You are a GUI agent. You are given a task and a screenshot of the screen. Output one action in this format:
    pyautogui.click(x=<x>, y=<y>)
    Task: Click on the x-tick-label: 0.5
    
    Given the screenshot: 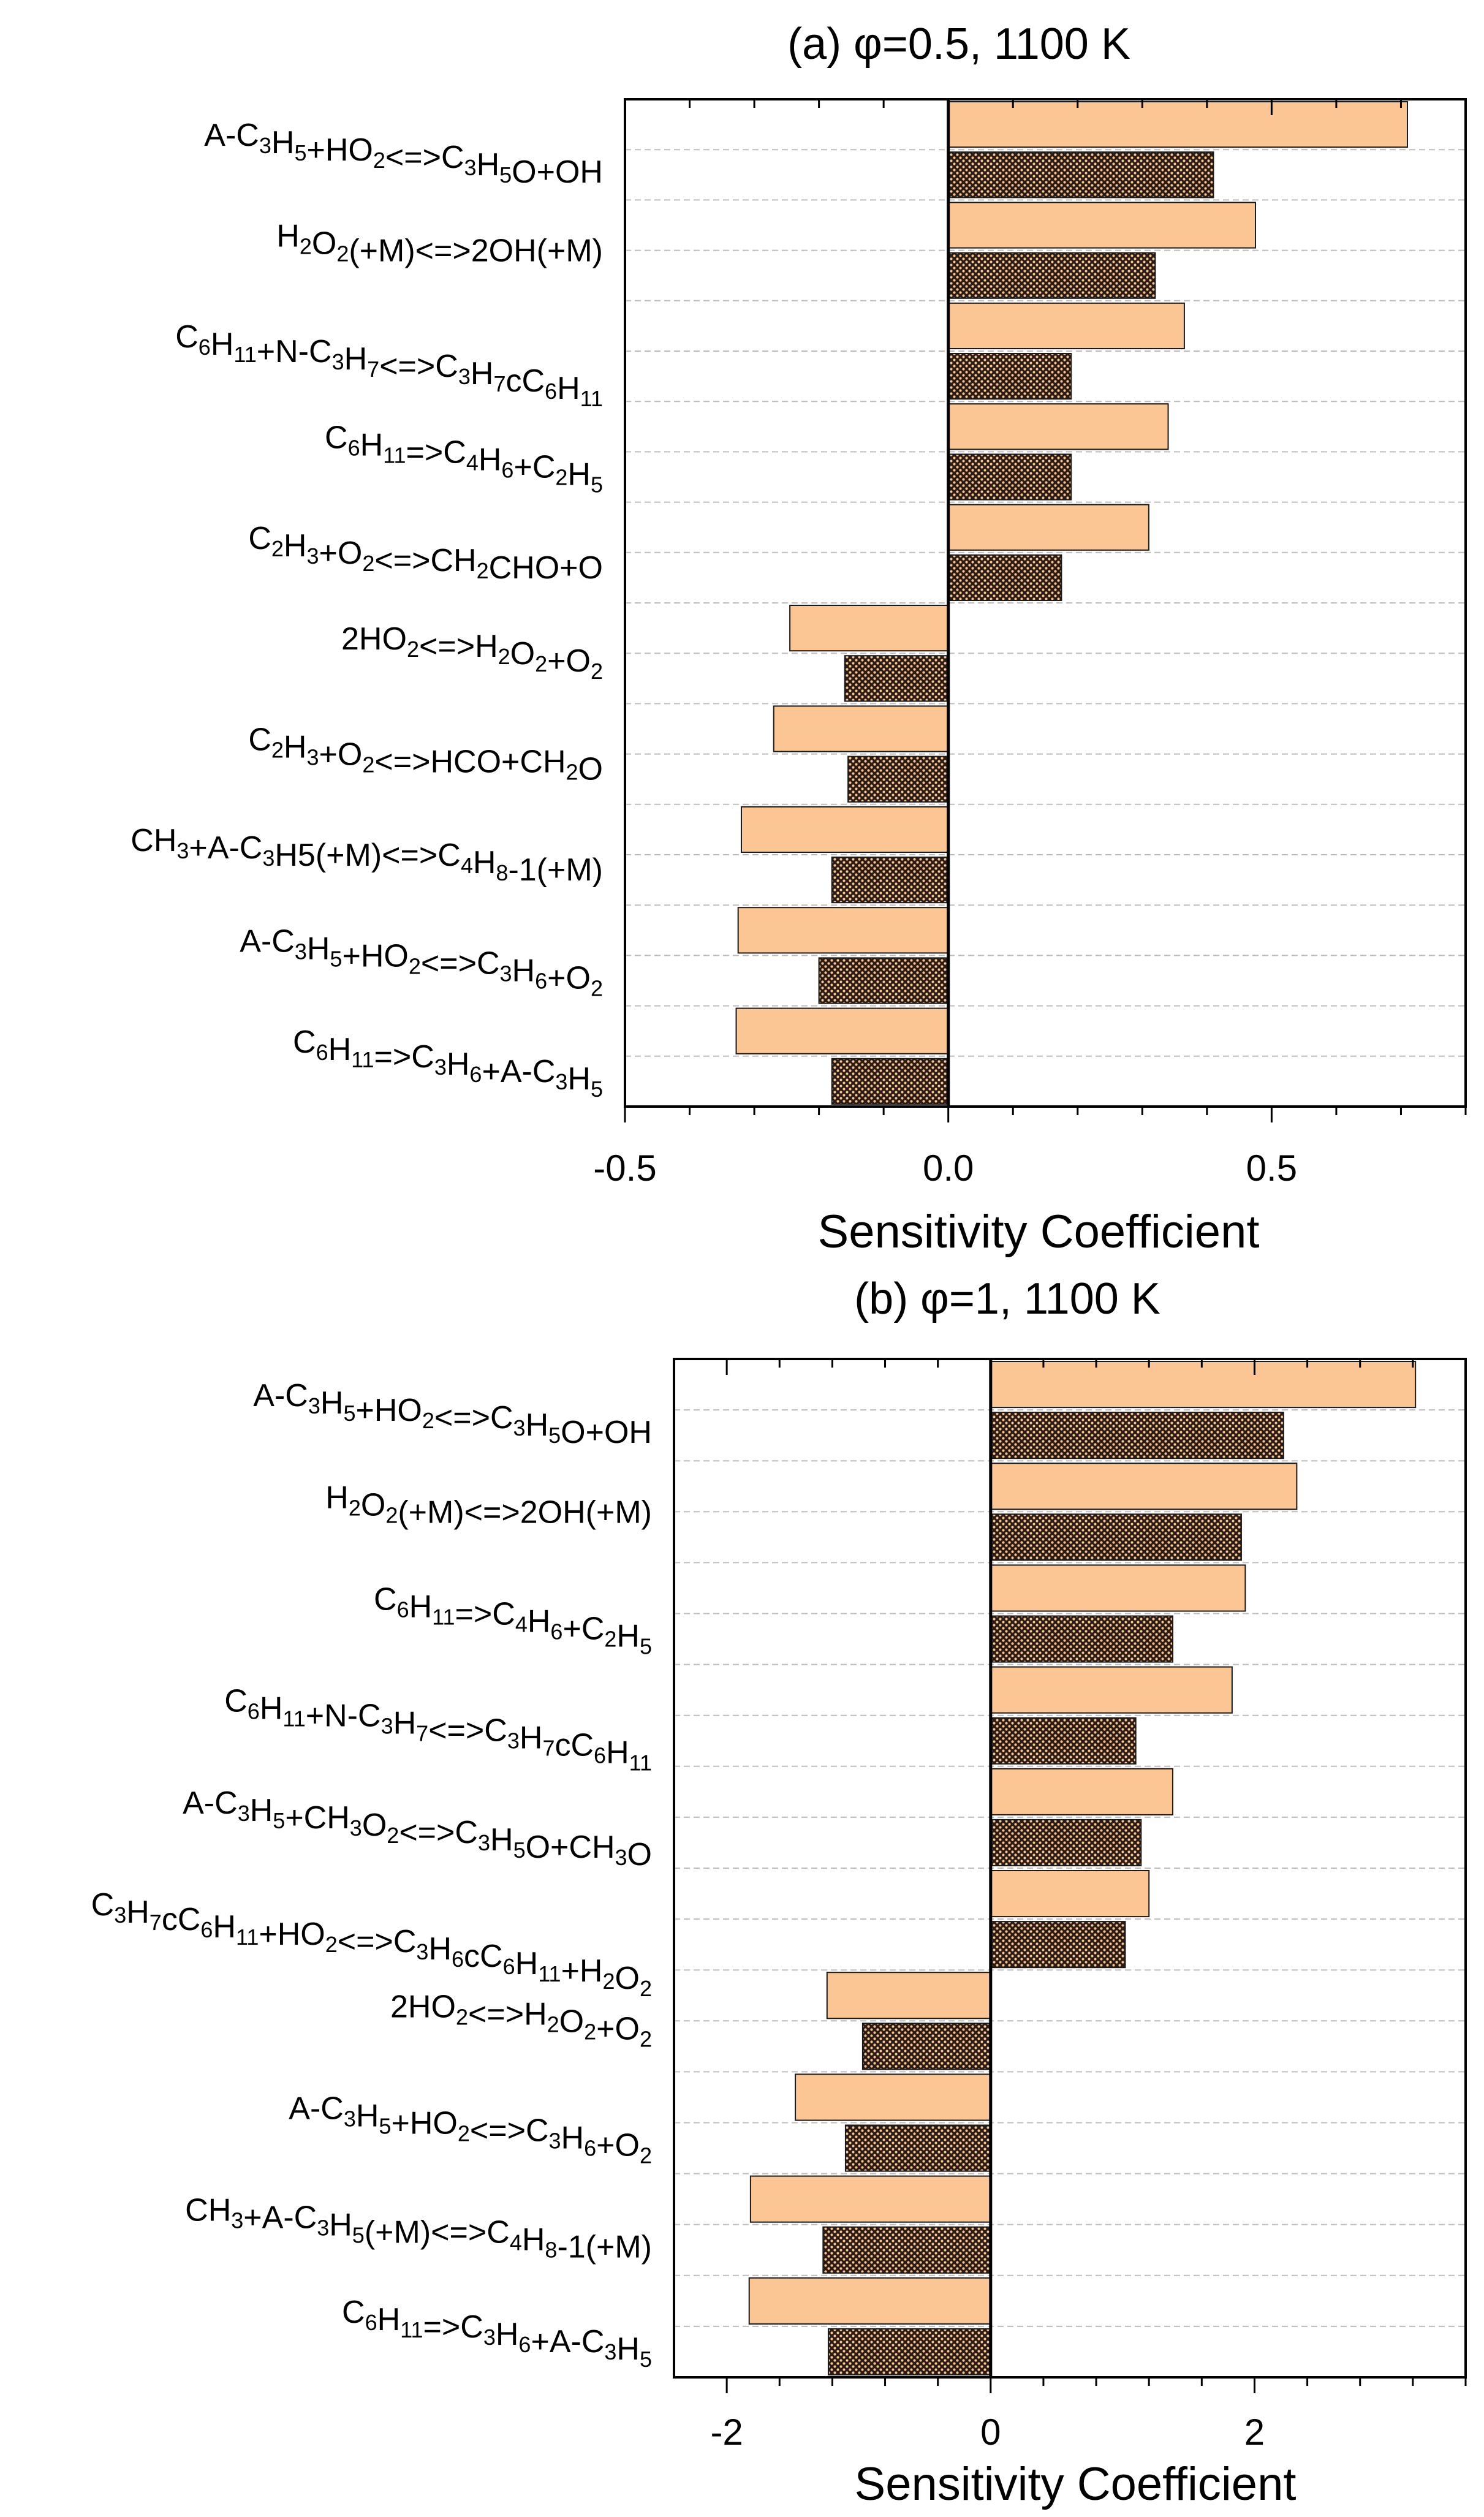 What is the action you would take?
    pyautogui.click(x=1271, y=1168)
    